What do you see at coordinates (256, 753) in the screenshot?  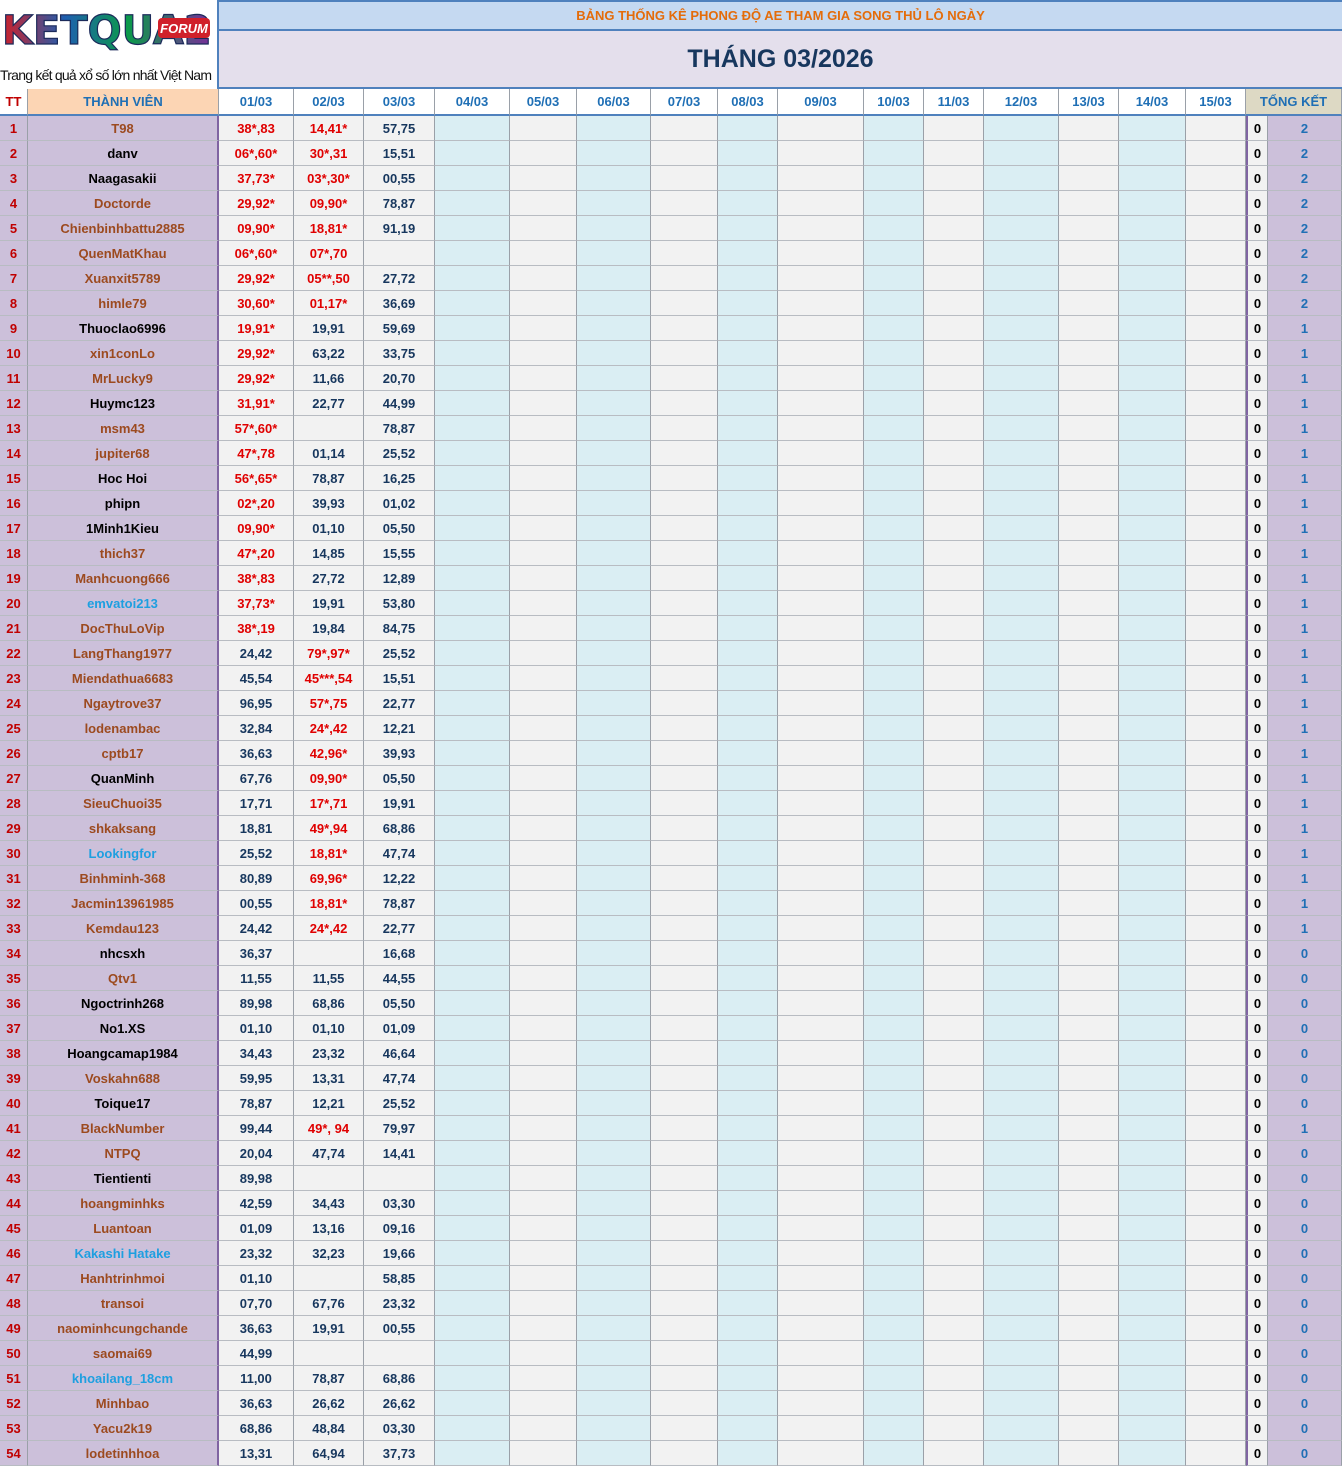 I see `entry: 36,63` at bounding box center [256, 753].